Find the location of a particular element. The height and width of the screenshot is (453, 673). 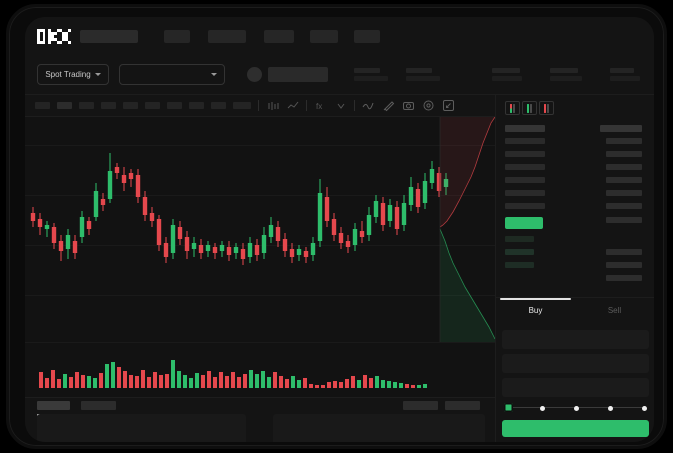

svg-text: fx is located at coordinates (319, 106).